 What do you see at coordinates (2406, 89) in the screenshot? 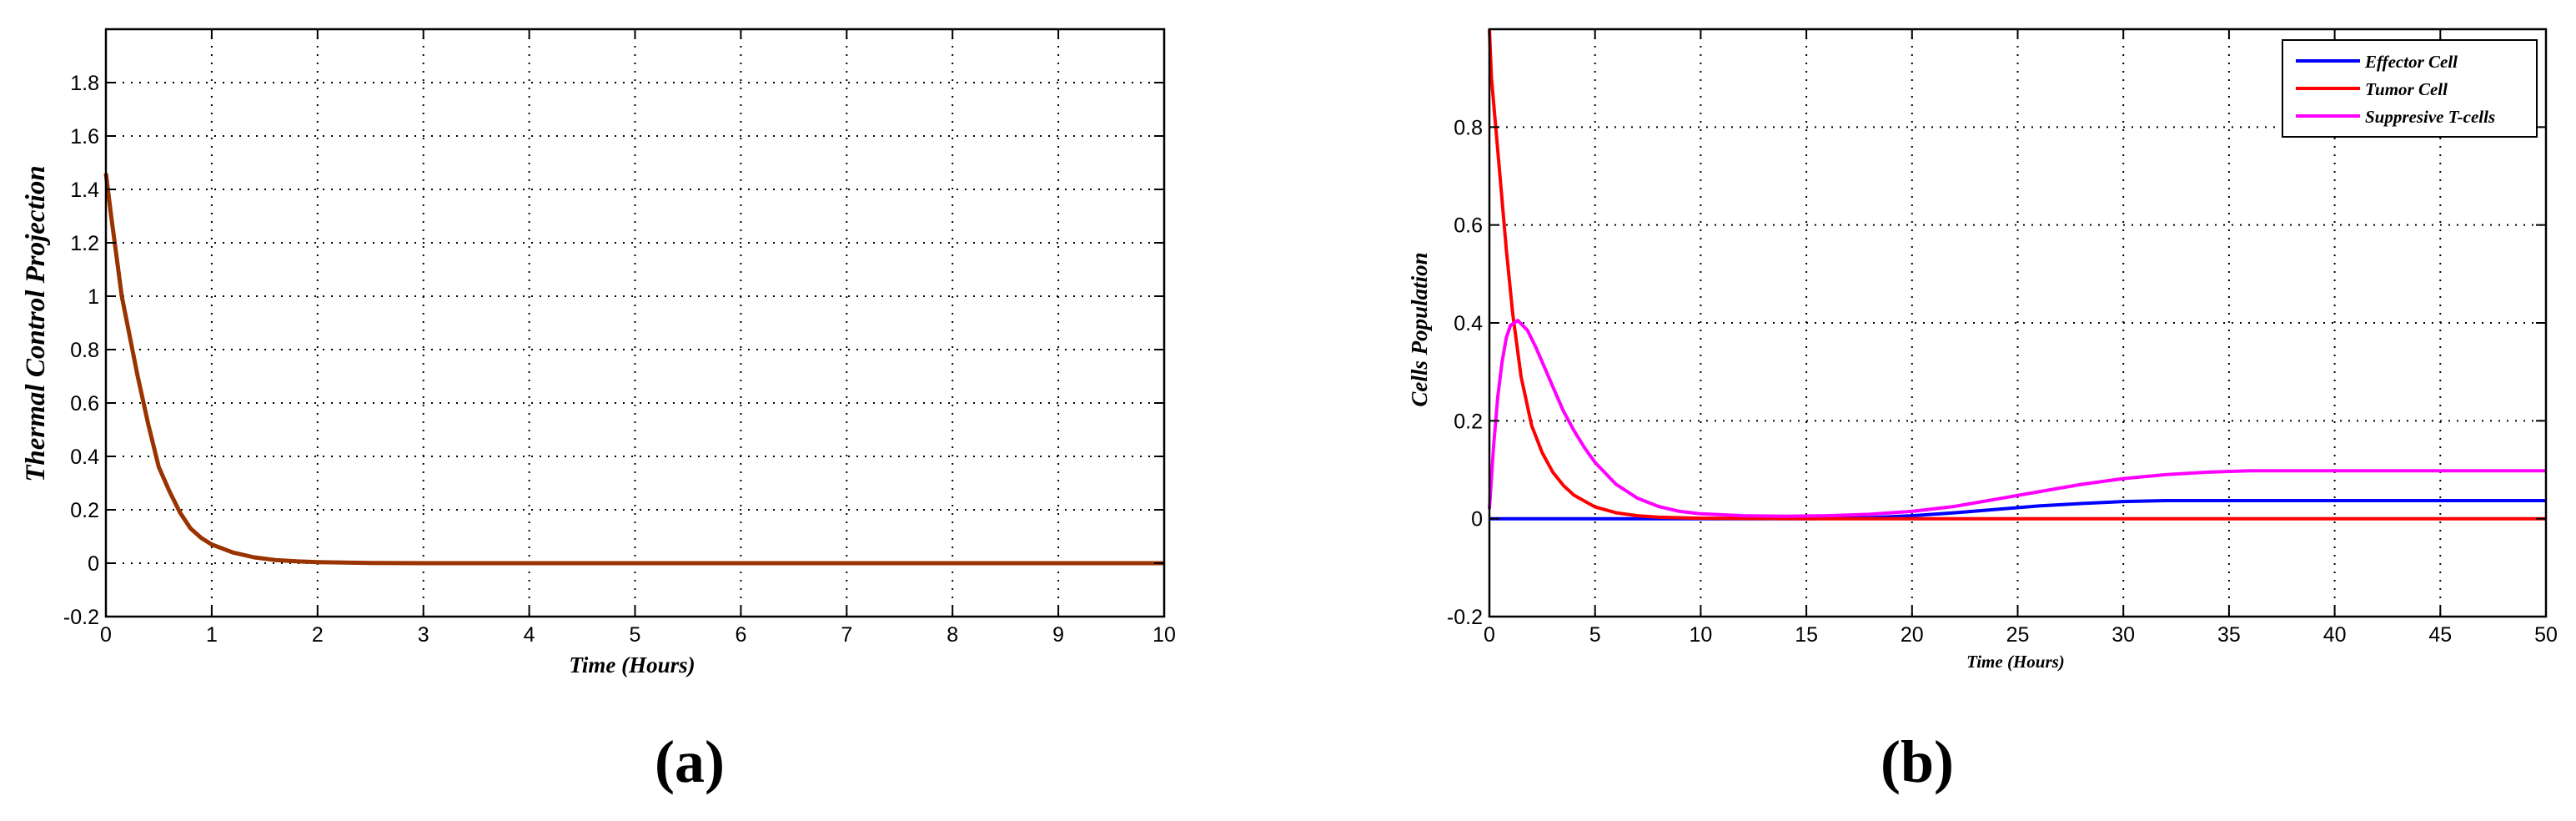
I see `legend-label: Tumor Cell` at bounding box center [2406, 89].